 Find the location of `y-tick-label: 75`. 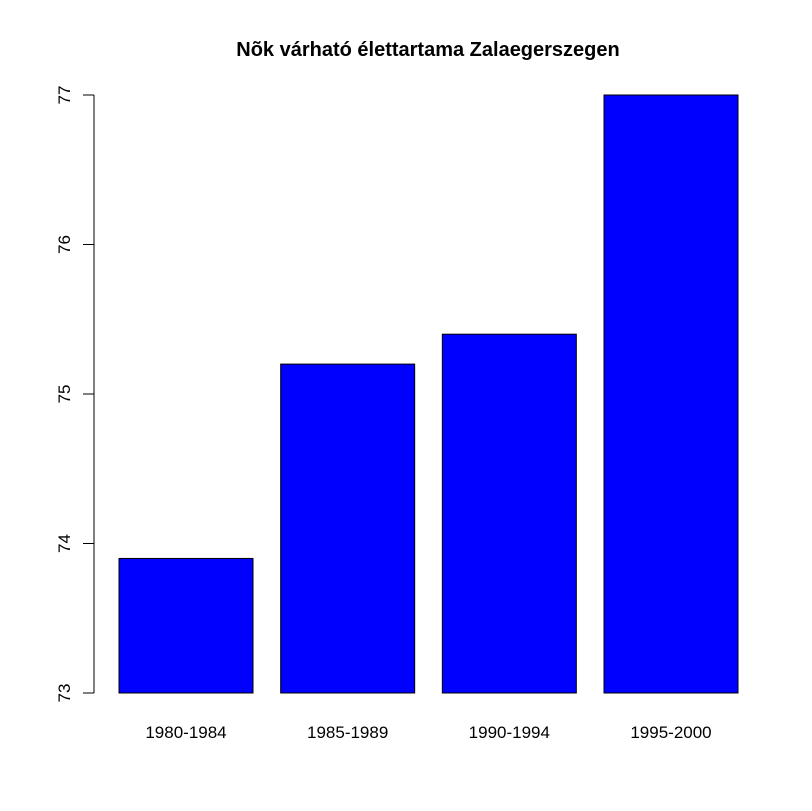

y-tick-label: 75 is located at coordinates (64, 394).